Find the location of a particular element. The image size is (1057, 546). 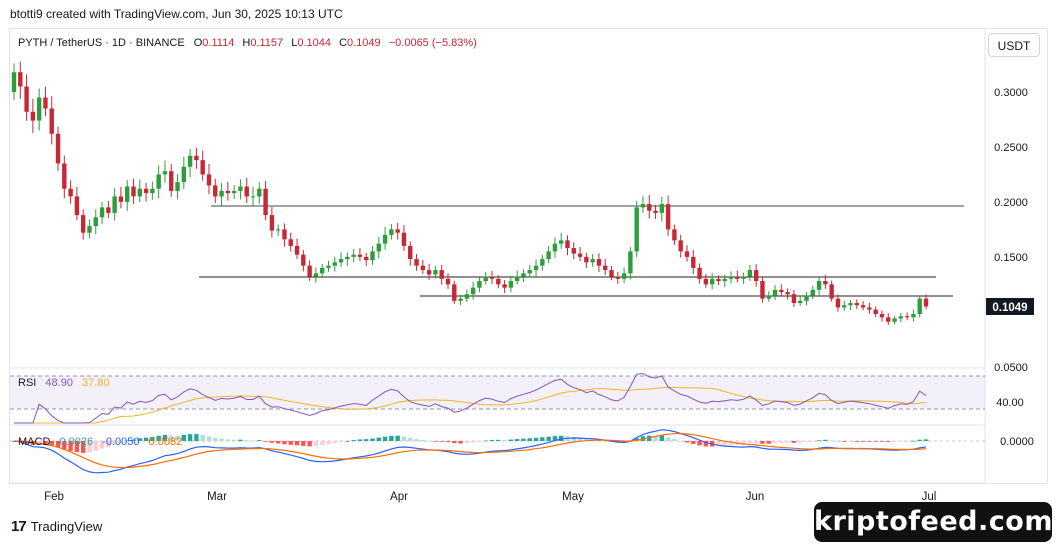

price-tick-label: 0.2500 is located at coordinates (1011, 148).